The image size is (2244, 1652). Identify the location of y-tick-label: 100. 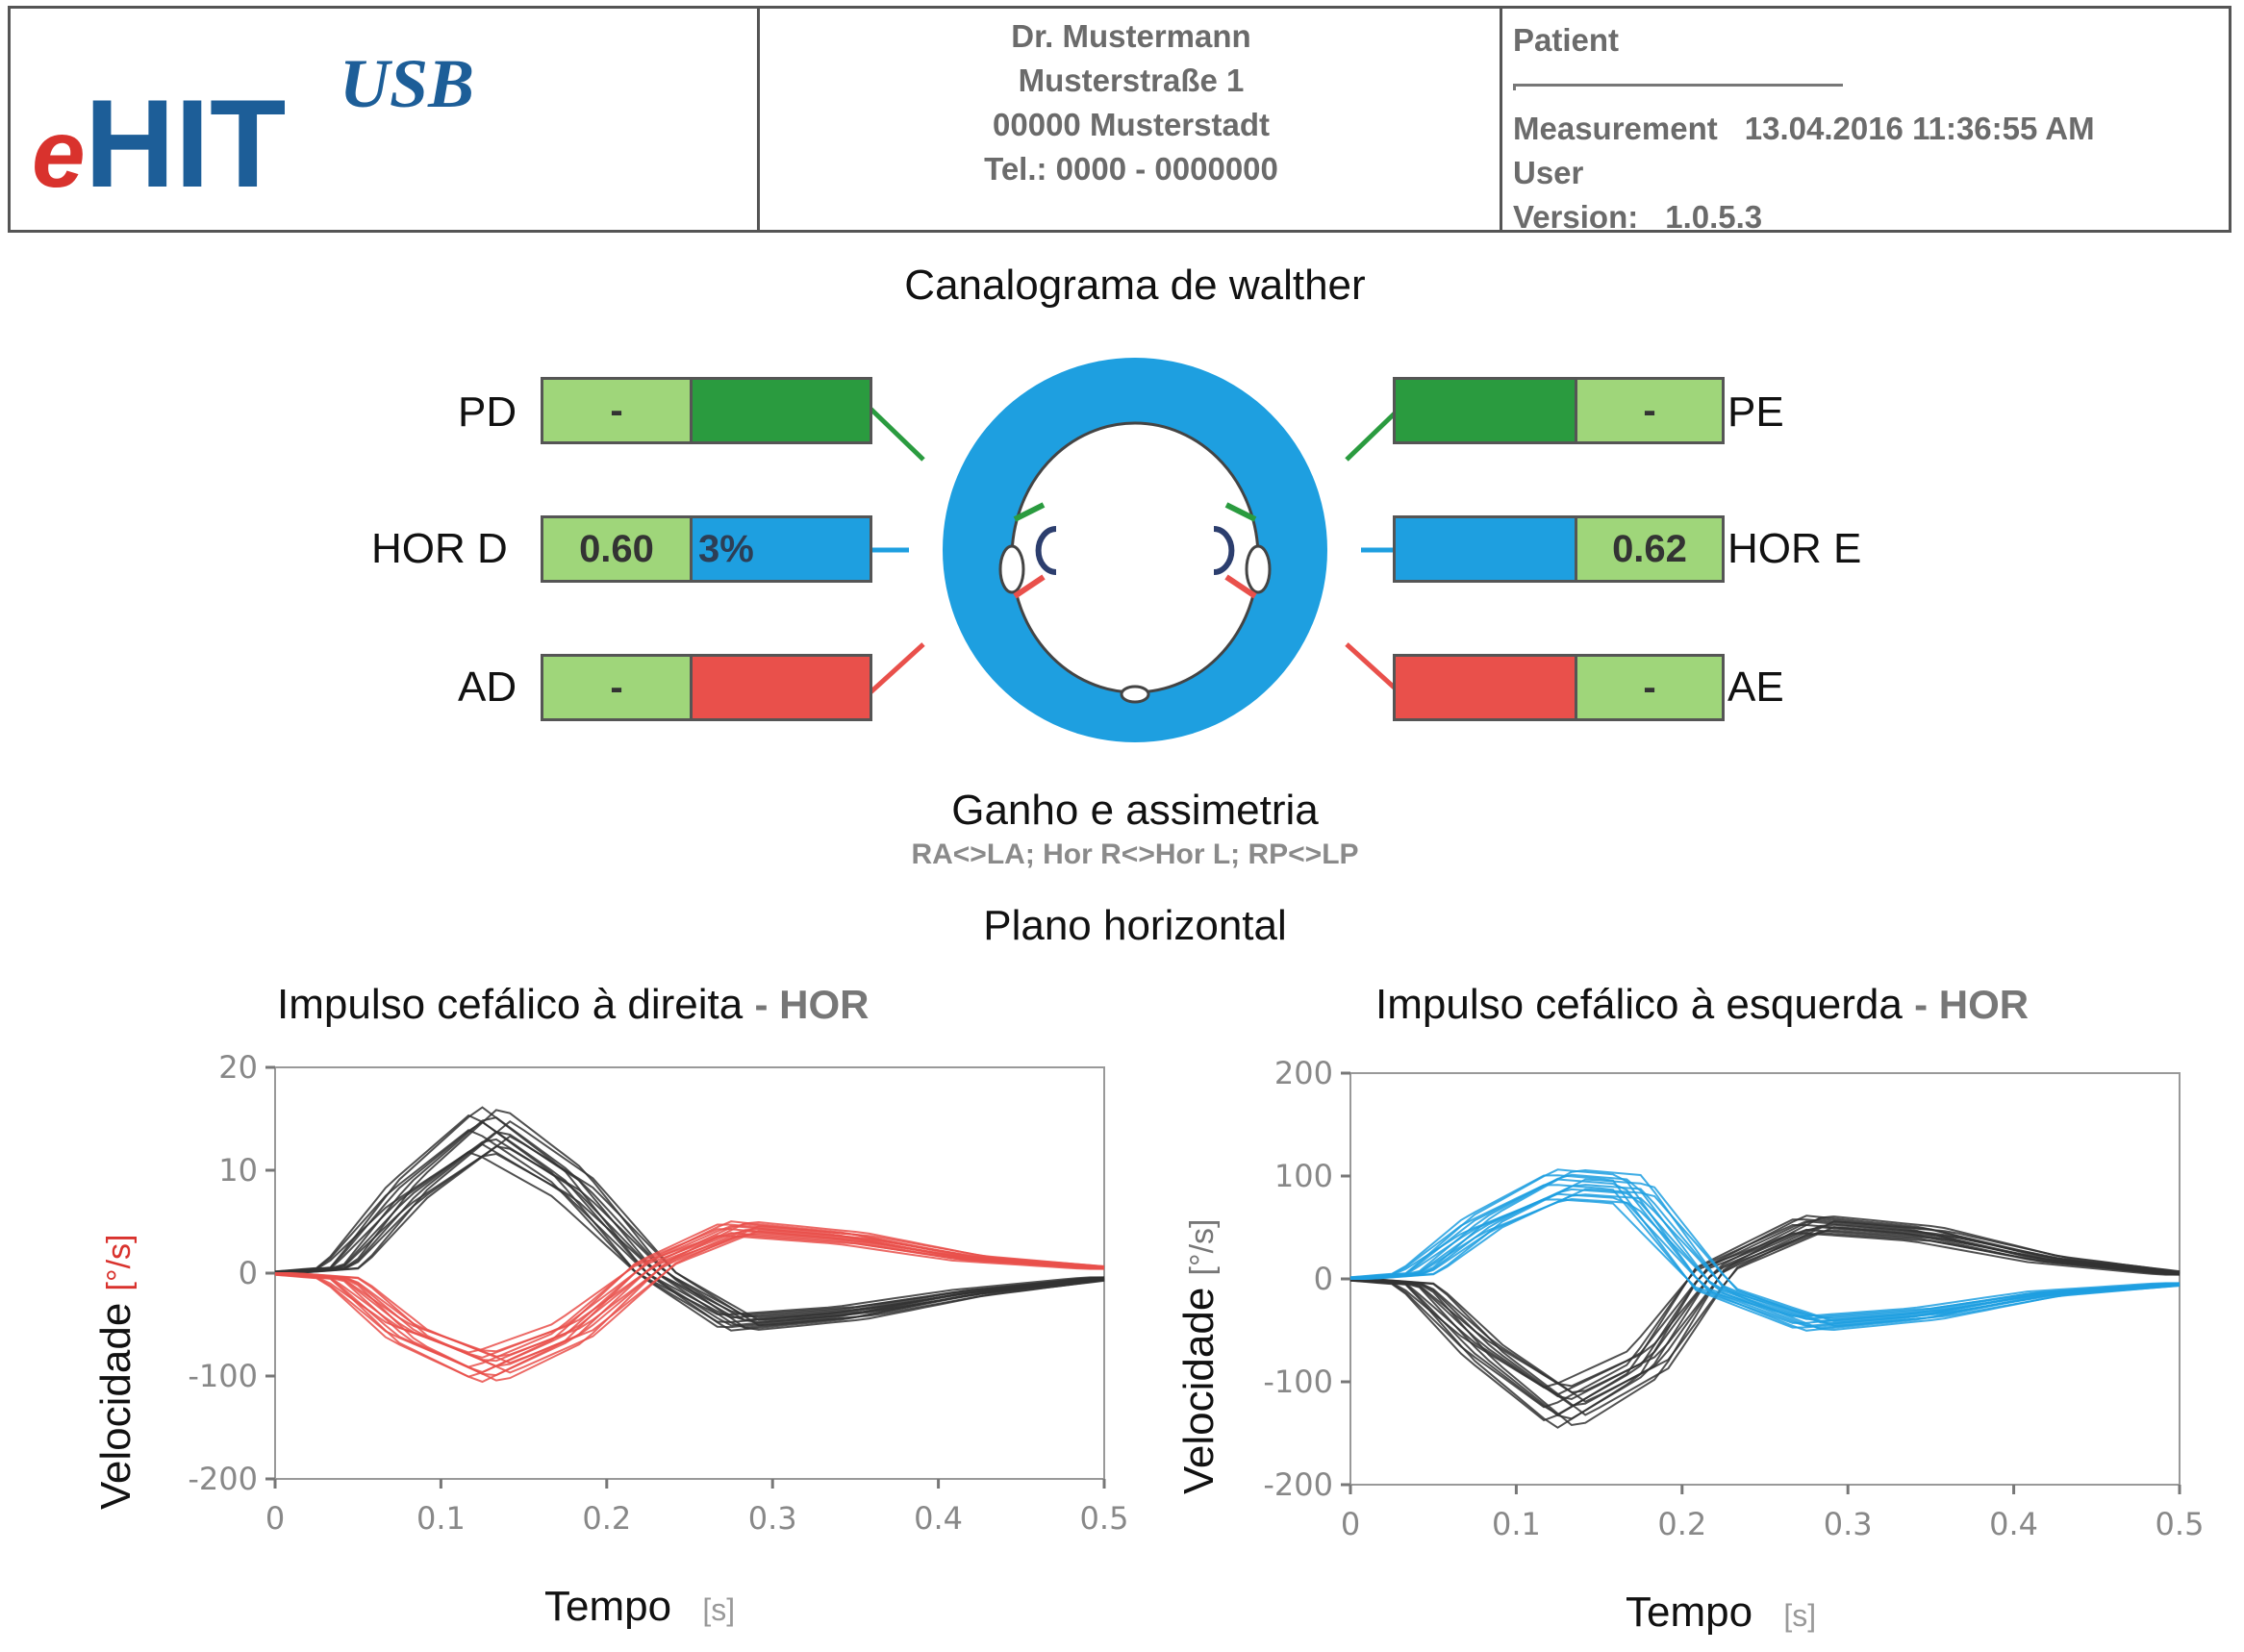
(1303, 1176).